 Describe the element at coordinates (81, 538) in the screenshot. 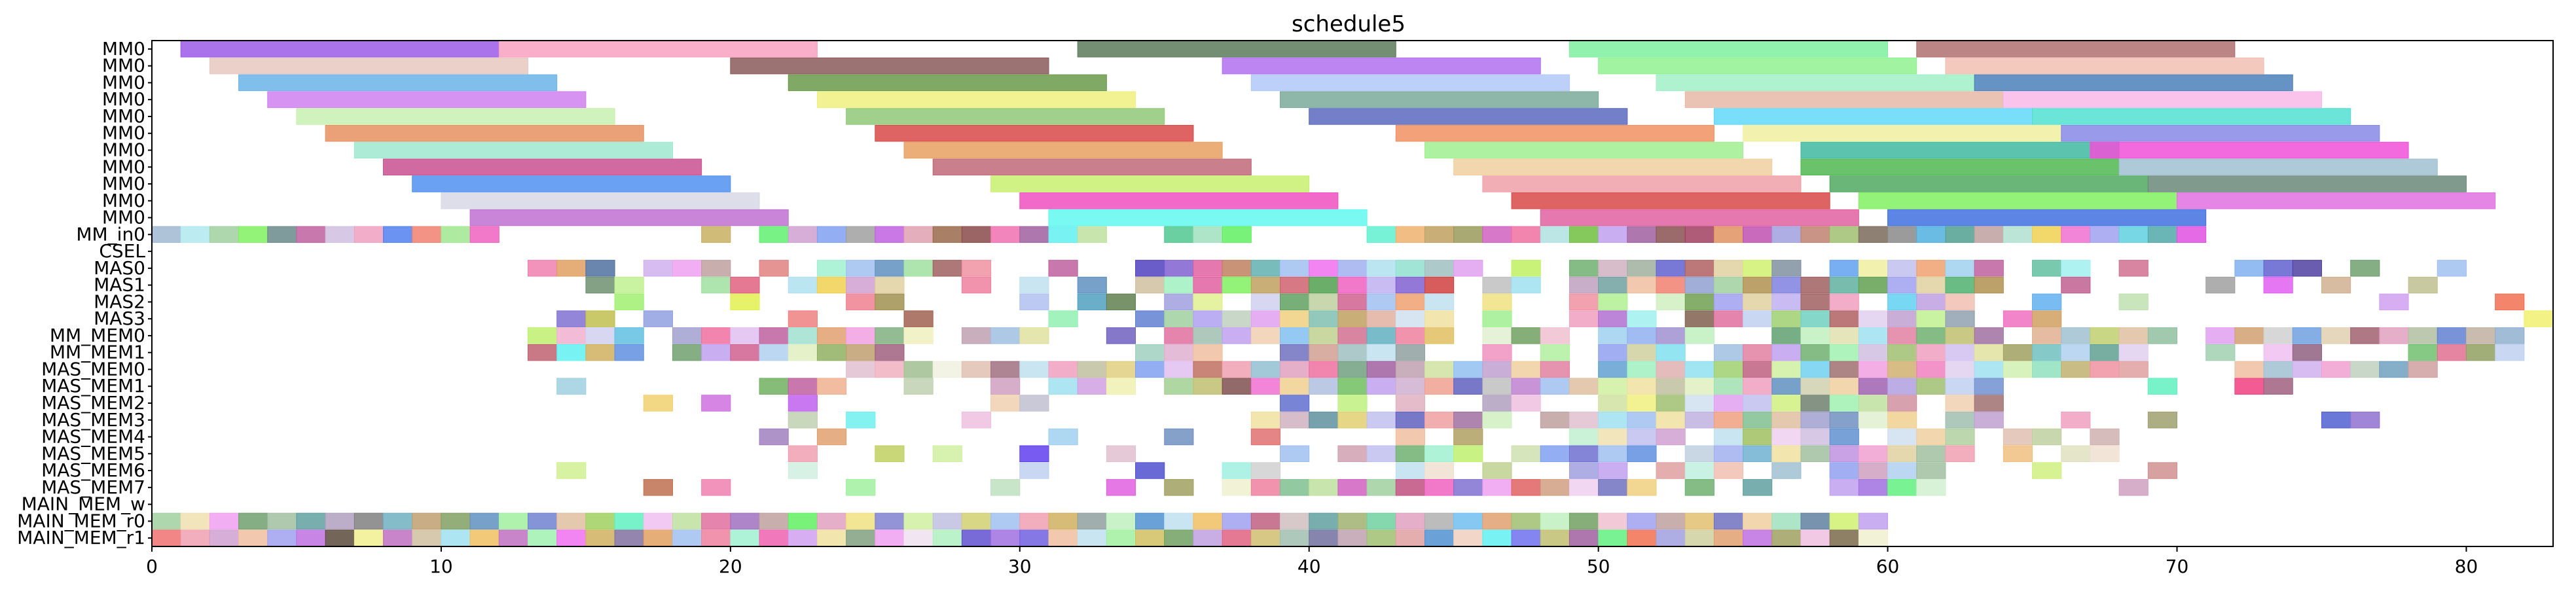

I see `row-label: MAIN_MEM_r1` at that location.